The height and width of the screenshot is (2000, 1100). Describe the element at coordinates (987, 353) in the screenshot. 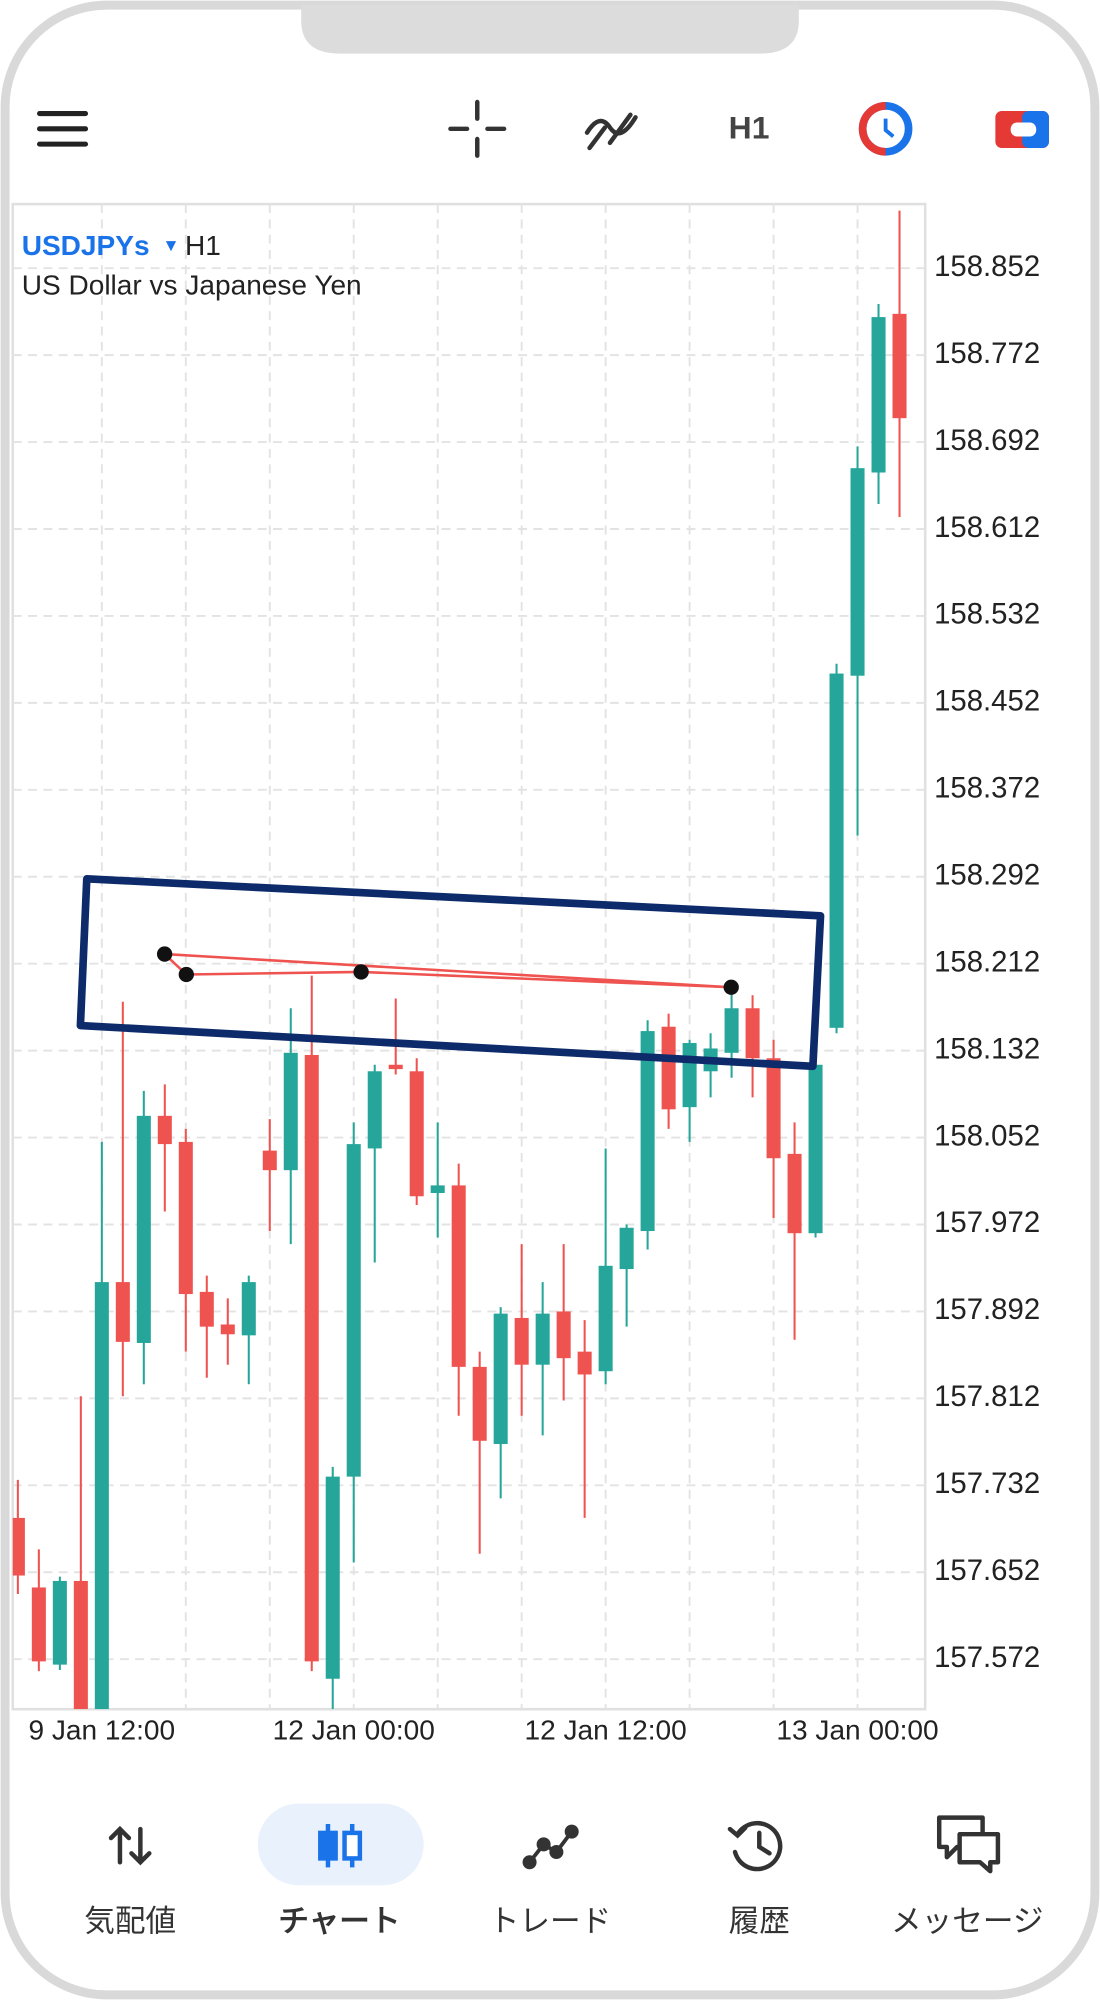

I see `y-tick-label: 158.772` at that location.